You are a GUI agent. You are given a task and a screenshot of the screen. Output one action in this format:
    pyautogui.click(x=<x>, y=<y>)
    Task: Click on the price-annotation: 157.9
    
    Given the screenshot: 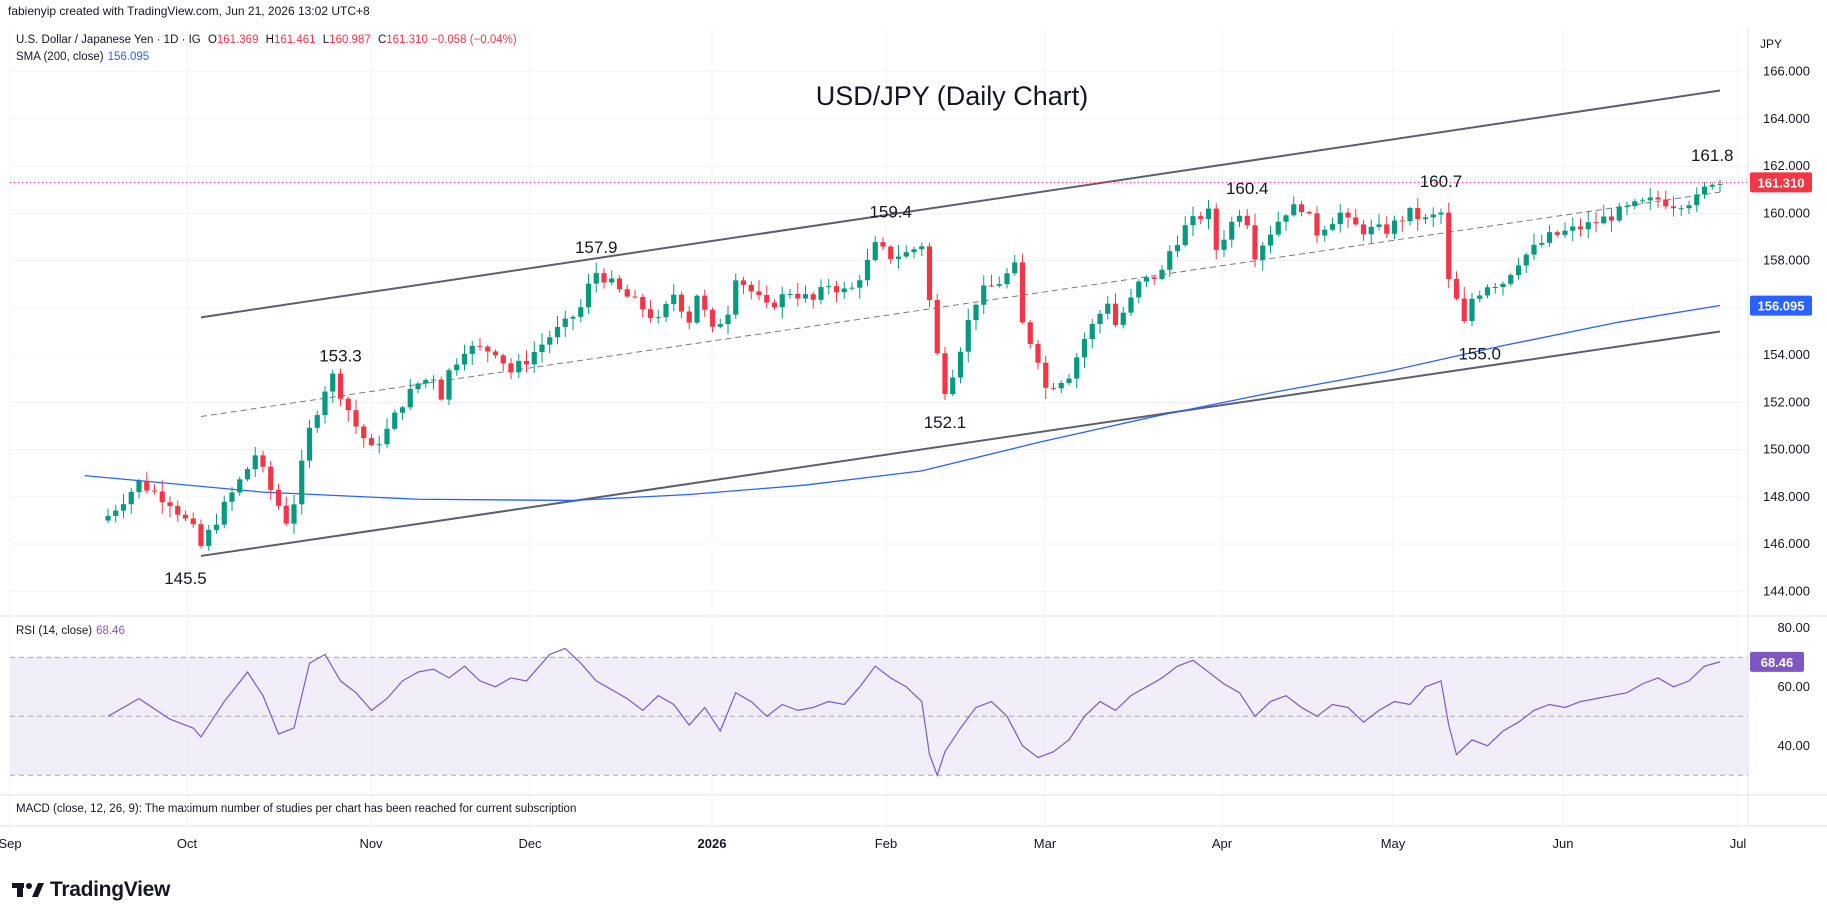 What is the action you would take?
    pyautogui.click(x=596, y=247)
    